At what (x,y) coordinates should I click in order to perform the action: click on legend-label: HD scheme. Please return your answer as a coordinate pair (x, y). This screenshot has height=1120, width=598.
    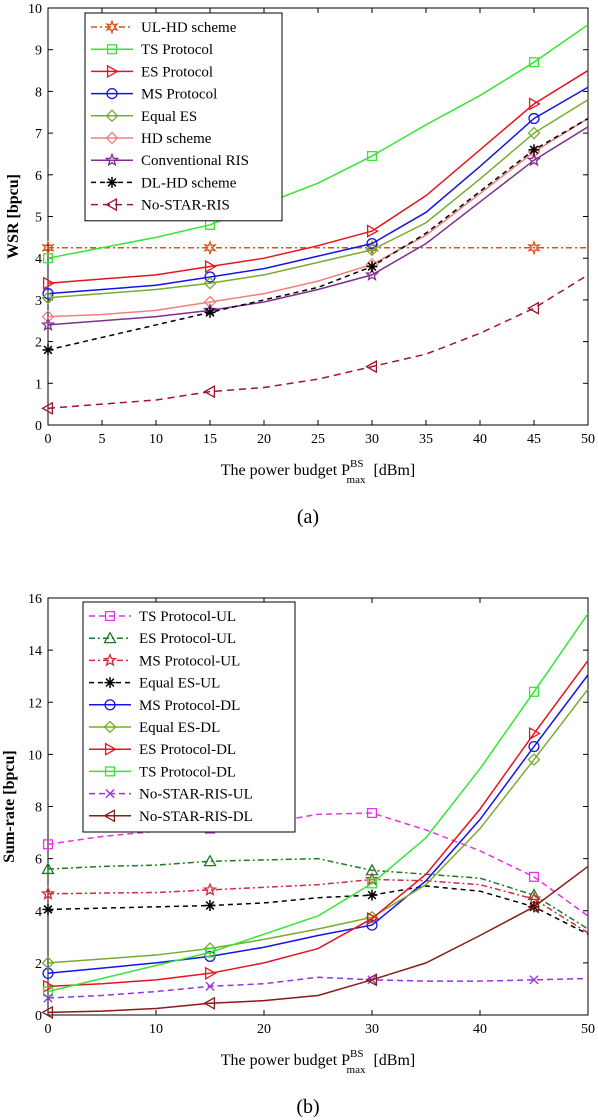
    Looking at the image, I should click on (176, 139).